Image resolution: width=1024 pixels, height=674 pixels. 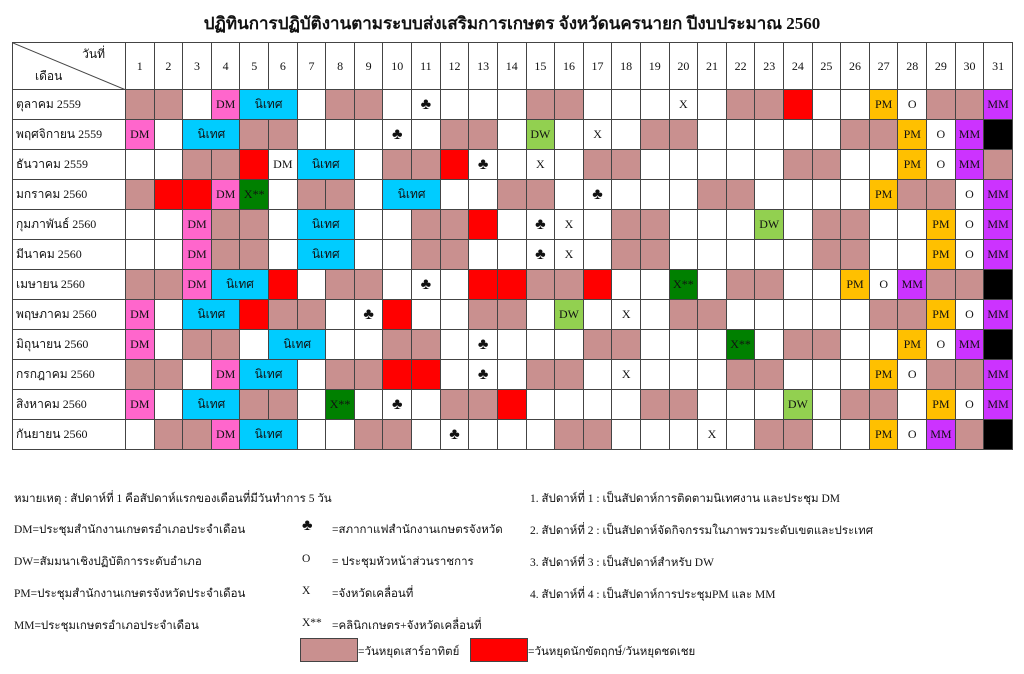 I want to click on day-number: 28, so click(x=912, y=66).